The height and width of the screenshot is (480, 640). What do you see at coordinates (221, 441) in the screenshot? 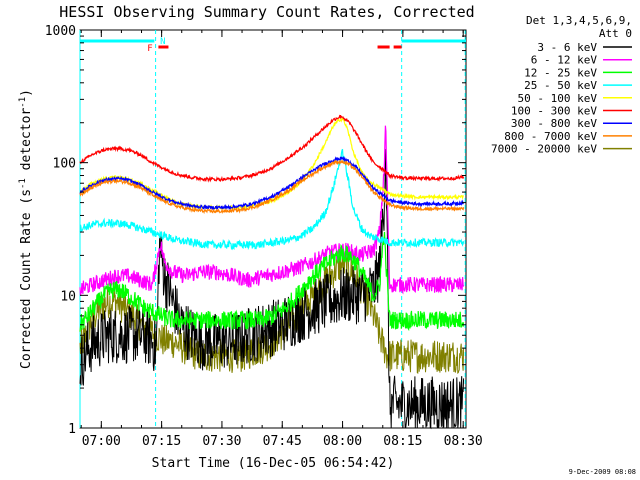
I see `x-tick-label: 07:30` at bounding box center [221, 441].